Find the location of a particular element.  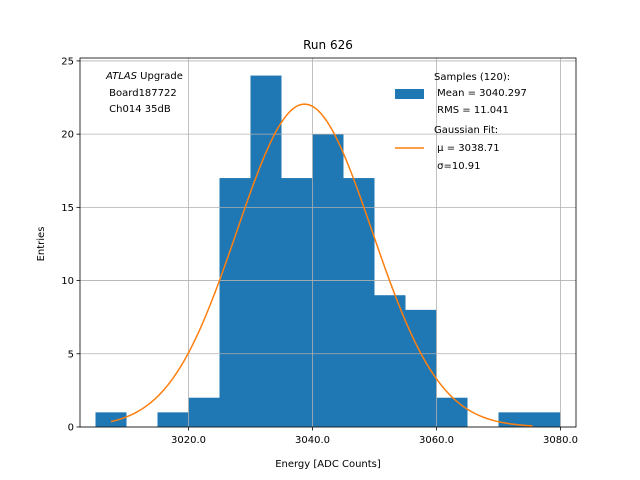

legend-samples-line-1: Samples (120): is located at coordinates (472, 77).